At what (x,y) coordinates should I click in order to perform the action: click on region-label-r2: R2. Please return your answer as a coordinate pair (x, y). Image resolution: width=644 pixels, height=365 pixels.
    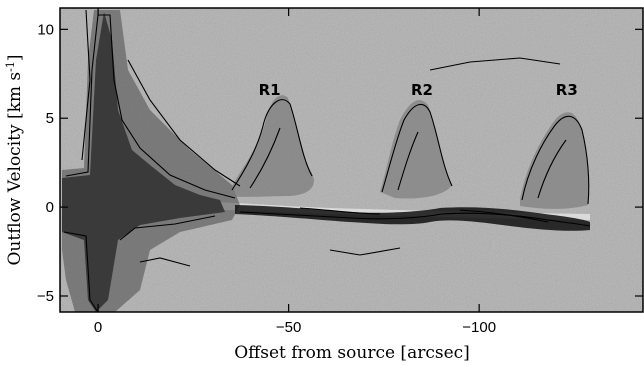
    Looking at the image, I should click on (422, 90).